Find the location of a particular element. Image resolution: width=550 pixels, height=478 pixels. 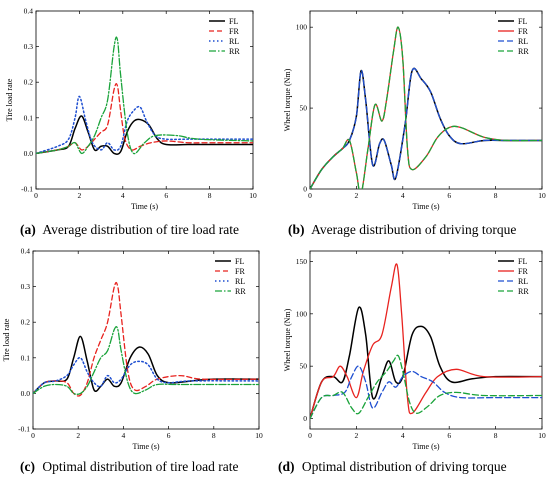

plot-frame is located at coordinates (144, 100).